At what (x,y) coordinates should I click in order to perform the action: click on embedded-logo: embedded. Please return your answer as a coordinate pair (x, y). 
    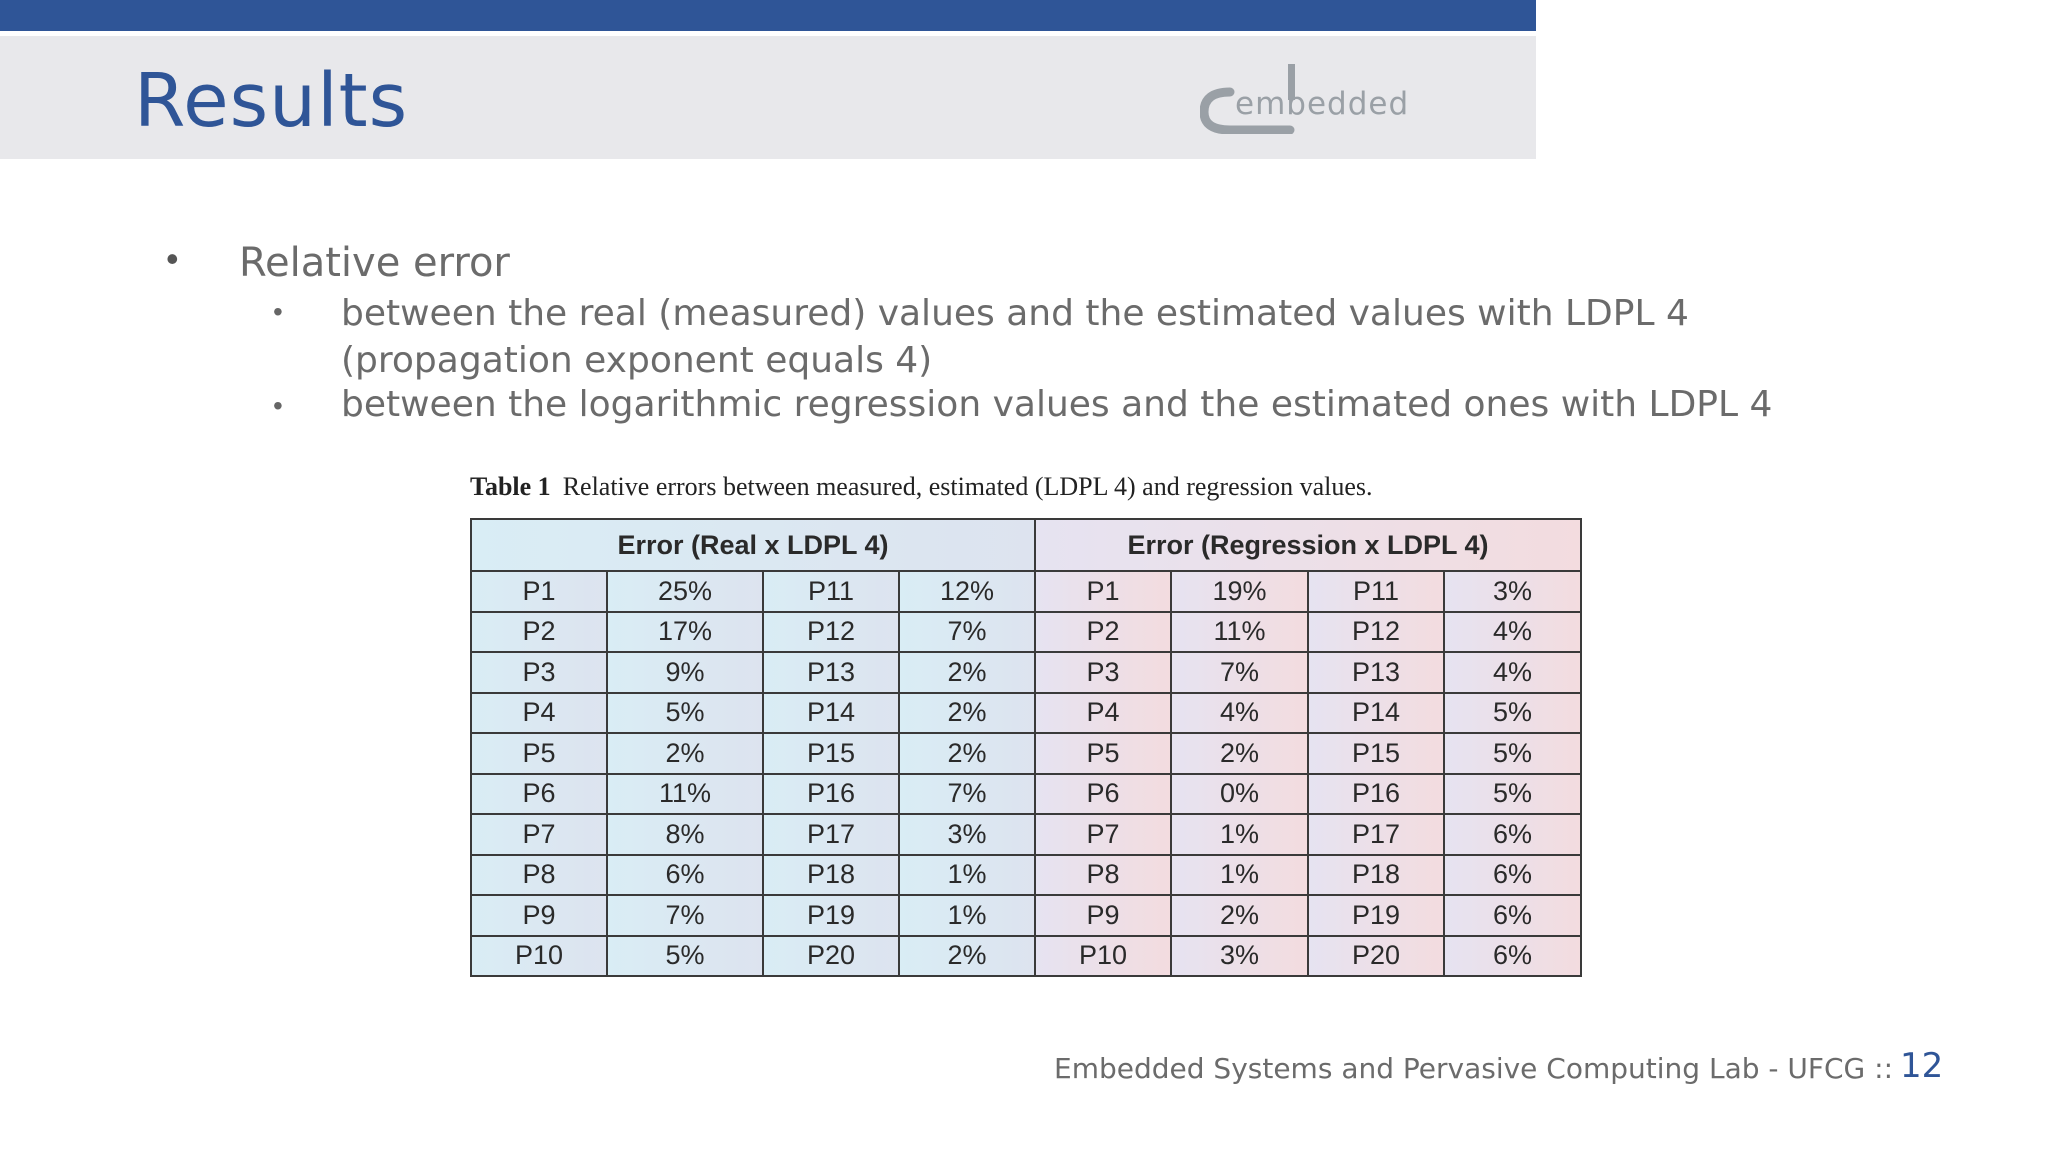
    Looking at the image, I should click on (1330, 98).